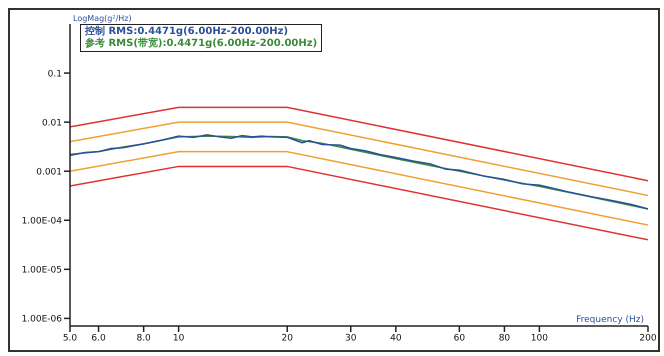 The width and height of the screenshot is (664, 356). What do you see at coordinates (504, 338) in the screenshot?
I see `x-tick-label: 80` at bounding box center [504, 338].